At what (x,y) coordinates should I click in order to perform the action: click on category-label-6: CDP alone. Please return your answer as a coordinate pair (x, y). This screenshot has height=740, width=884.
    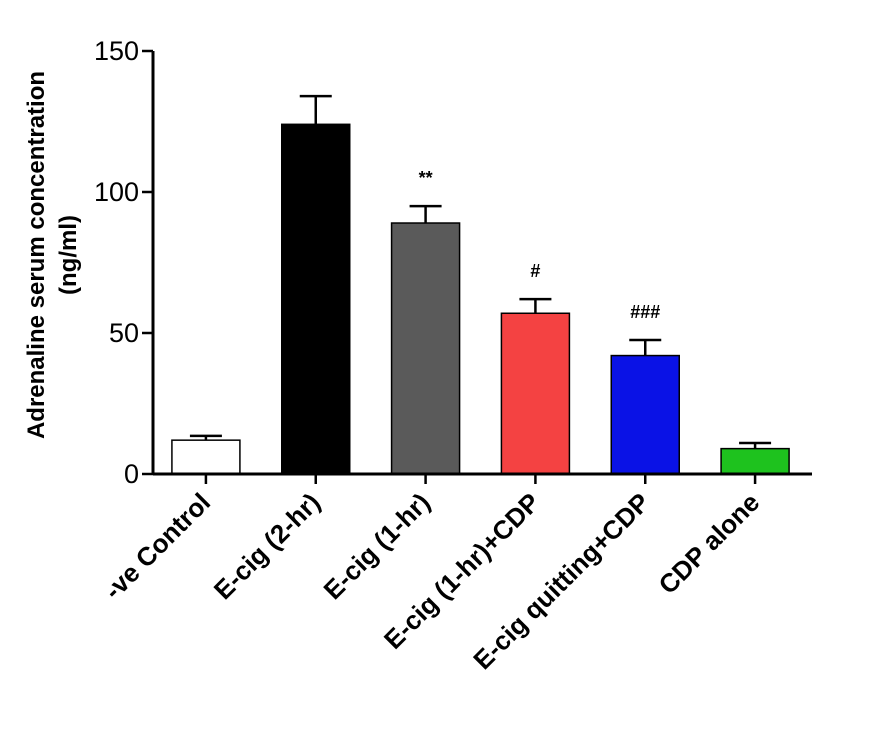
    Looking at the image, I should click on (708, 543).